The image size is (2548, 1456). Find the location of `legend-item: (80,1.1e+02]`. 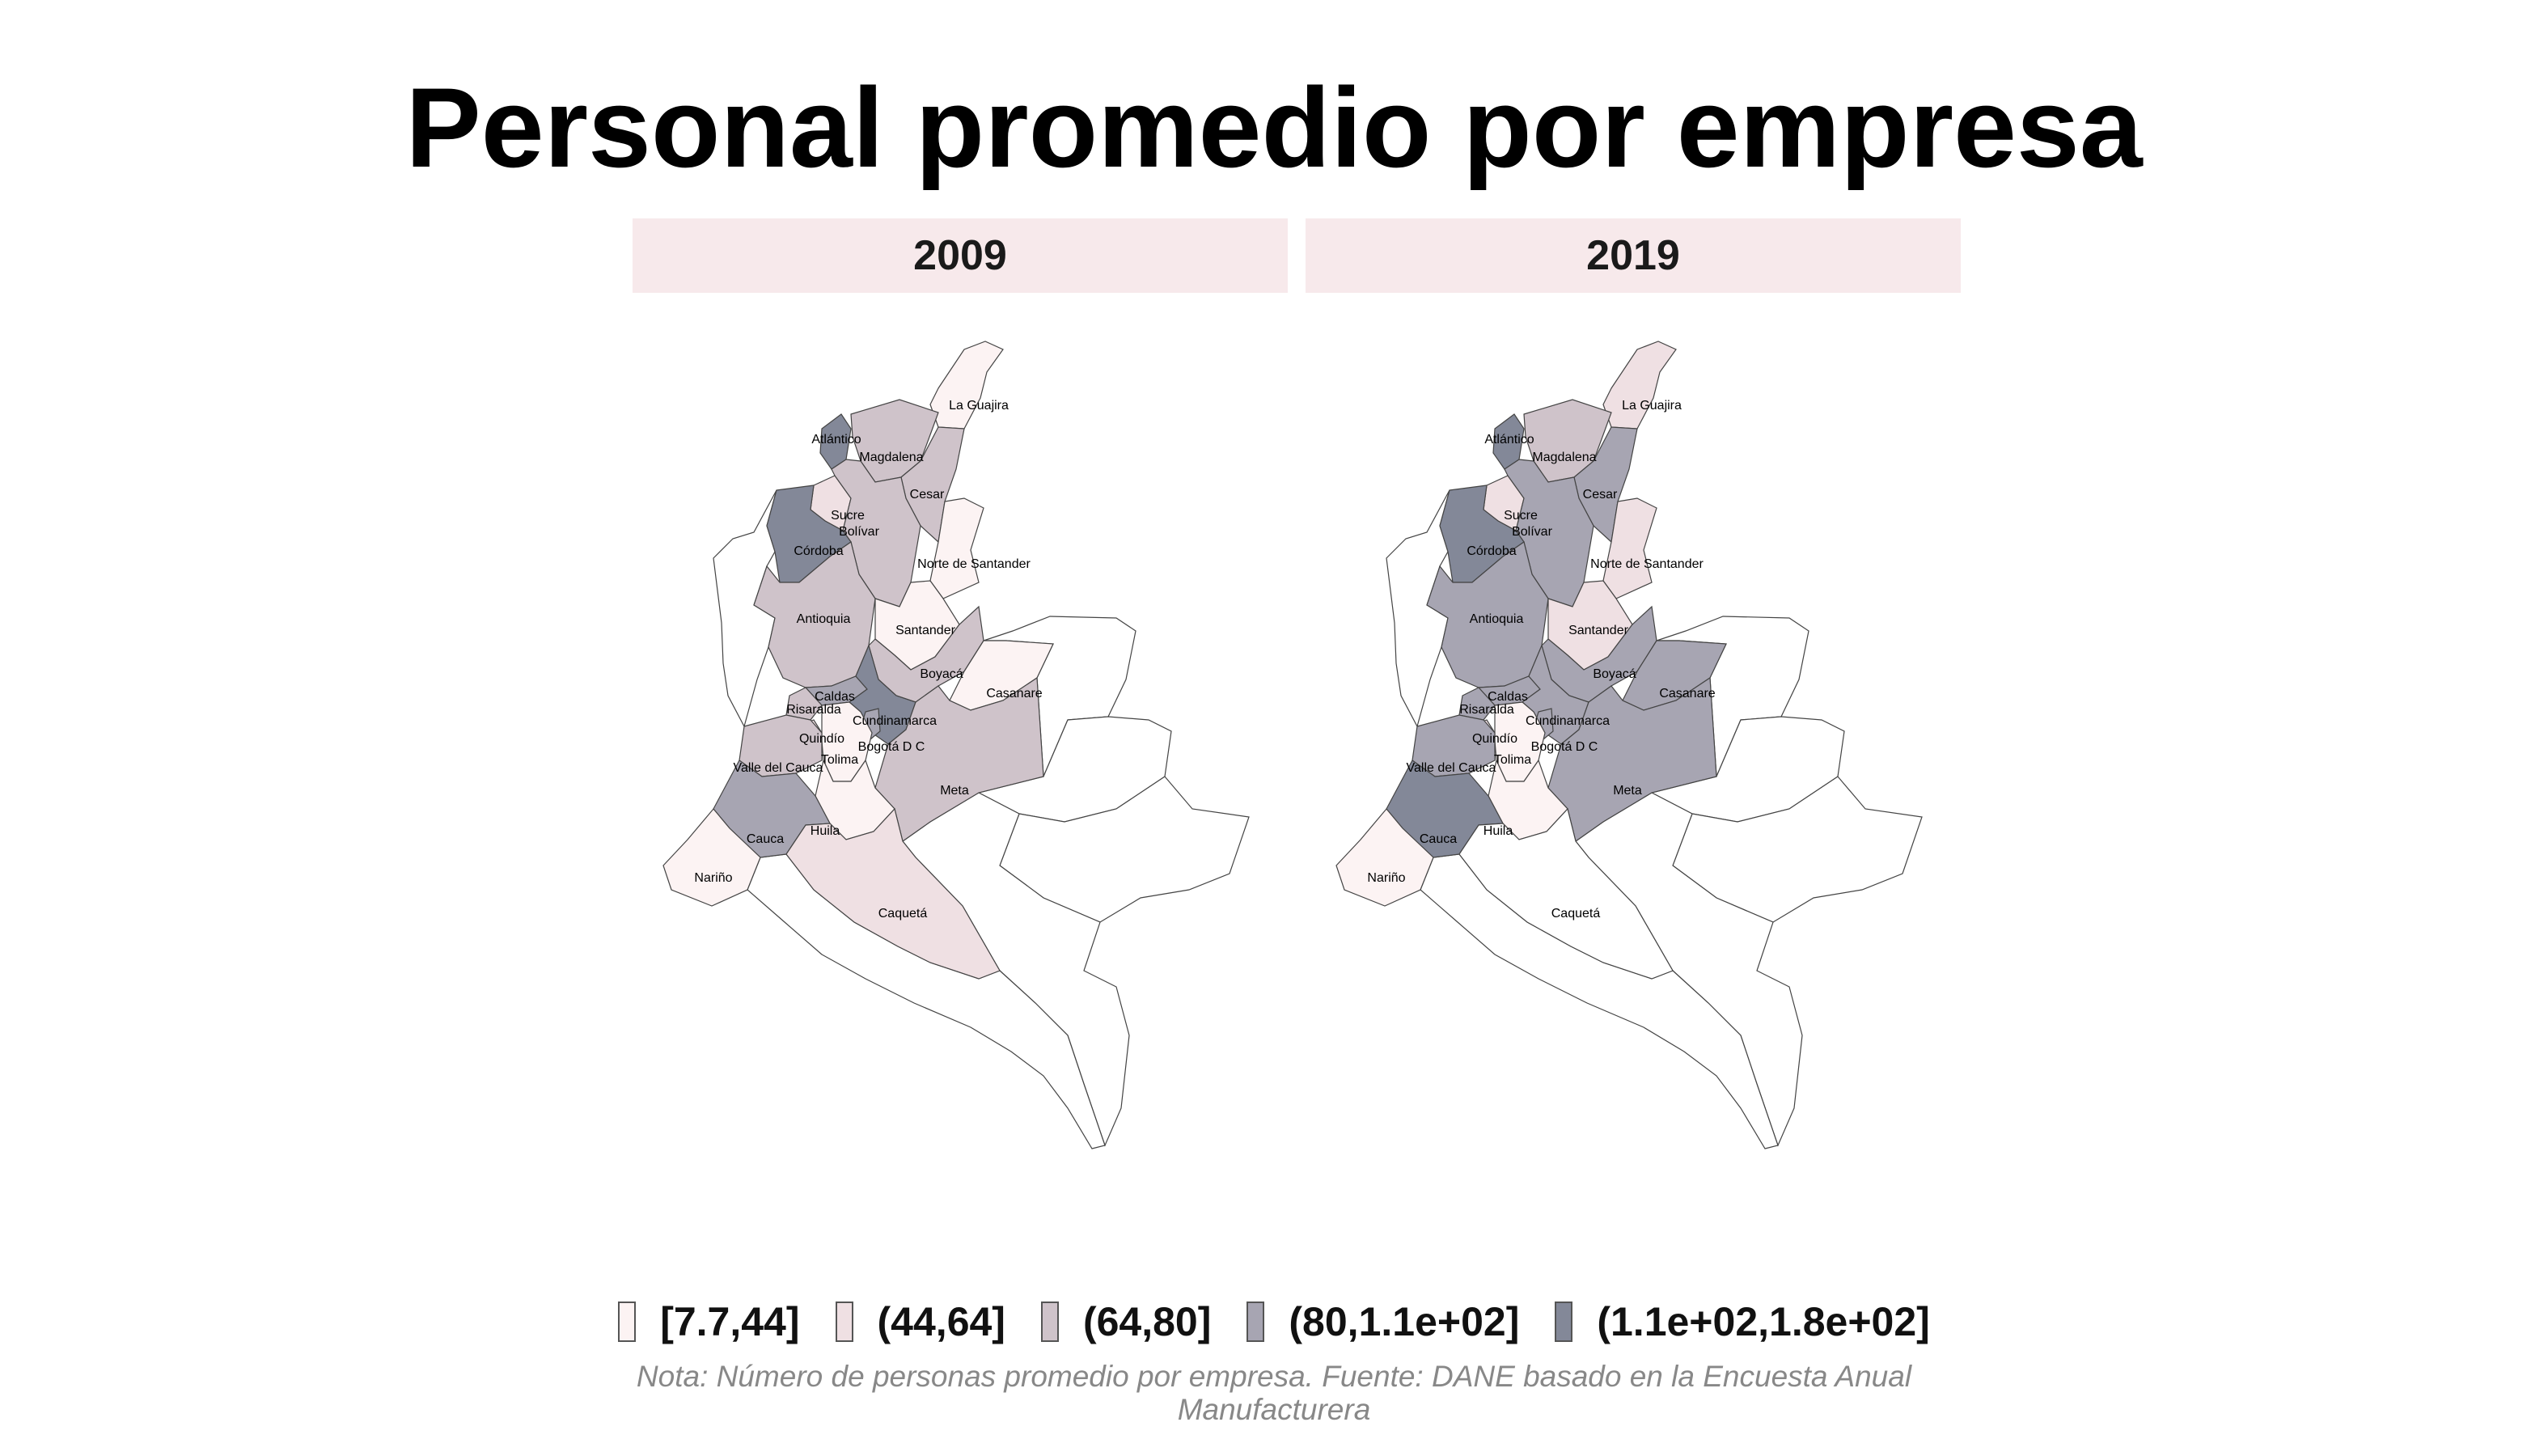

legend-item: (80,1.1e+02] is located at coordinates (1382, 1322).